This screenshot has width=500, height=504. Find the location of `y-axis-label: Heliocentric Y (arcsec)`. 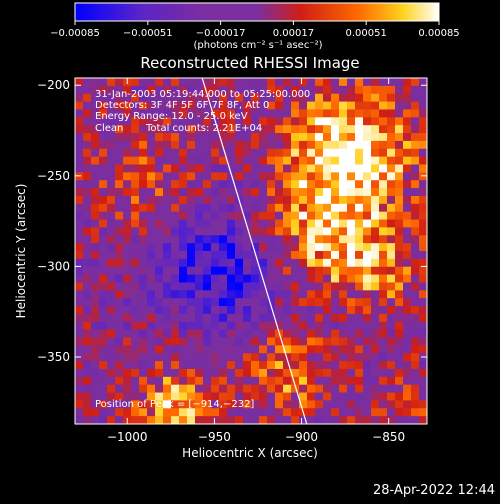

y-axis-label: Heliocentric Y (arcsec) is located at coordinates (21, 251).